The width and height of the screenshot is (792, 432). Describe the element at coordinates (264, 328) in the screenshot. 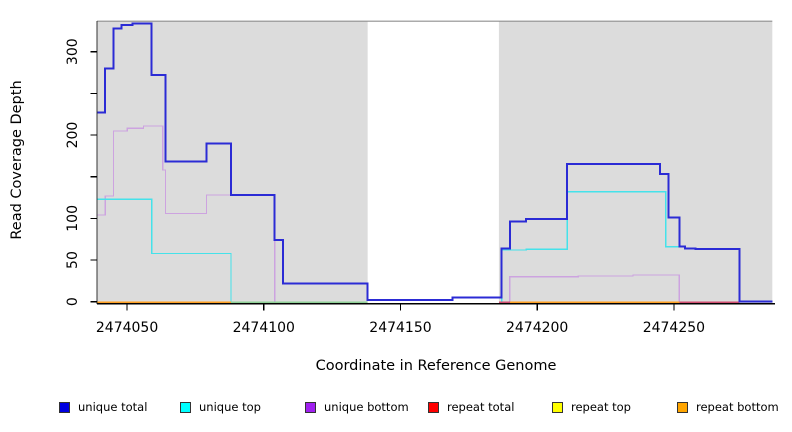

I see `x-tick-label: 2474100` at that location.